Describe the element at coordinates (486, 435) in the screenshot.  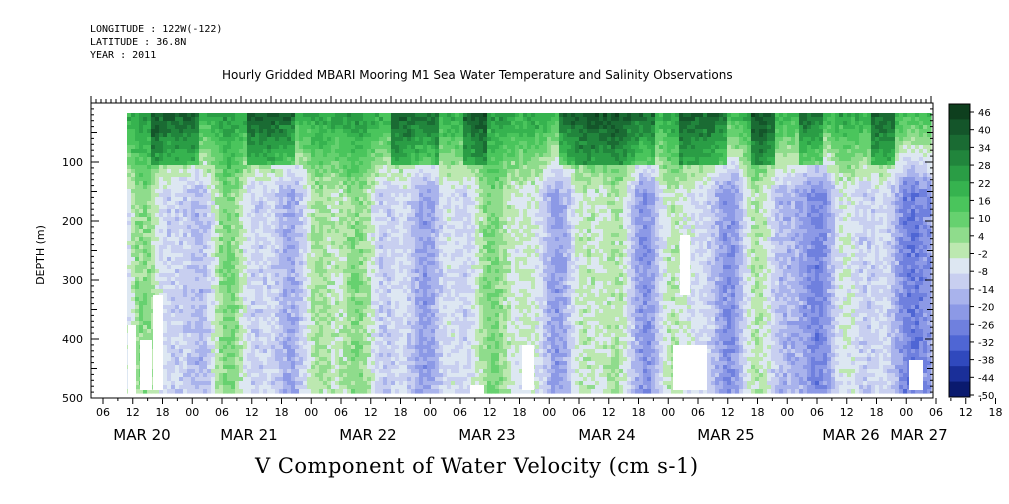
I see `x-date-label: MAR 23` at that location.